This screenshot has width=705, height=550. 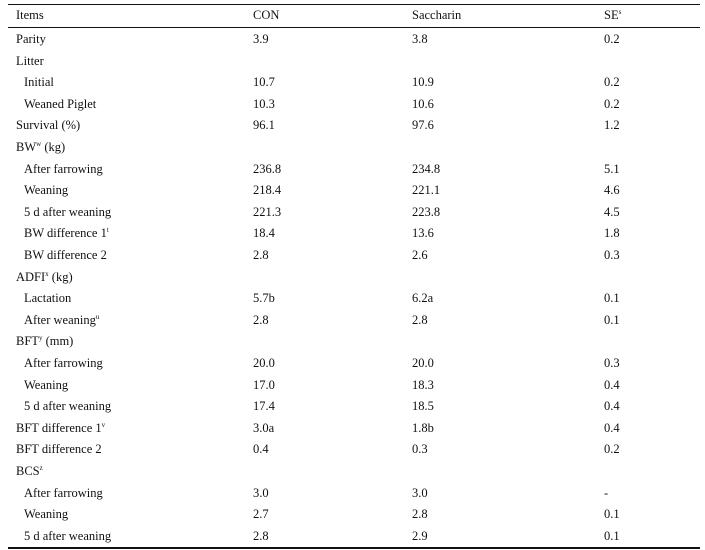 I want to click on row-label: BFTy (mm), so click(x=44, y=341).